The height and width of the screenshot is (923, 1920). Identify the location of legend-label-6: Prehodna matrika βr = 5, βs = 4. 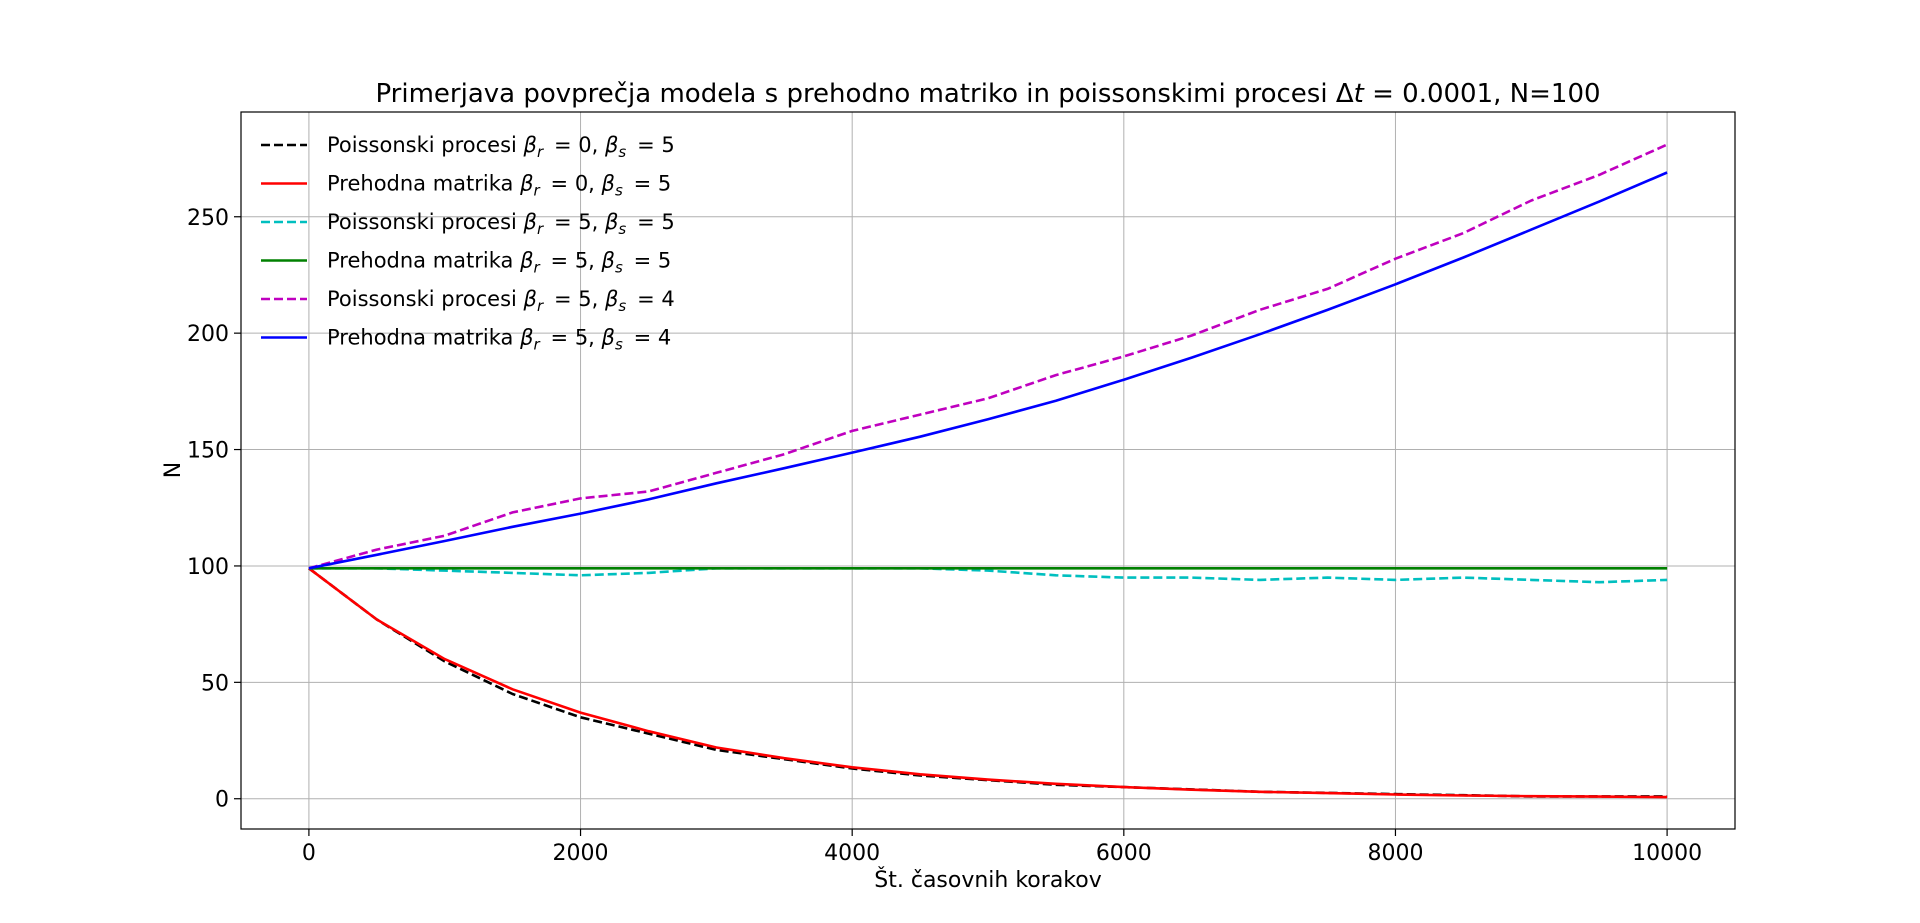
(499, 340).